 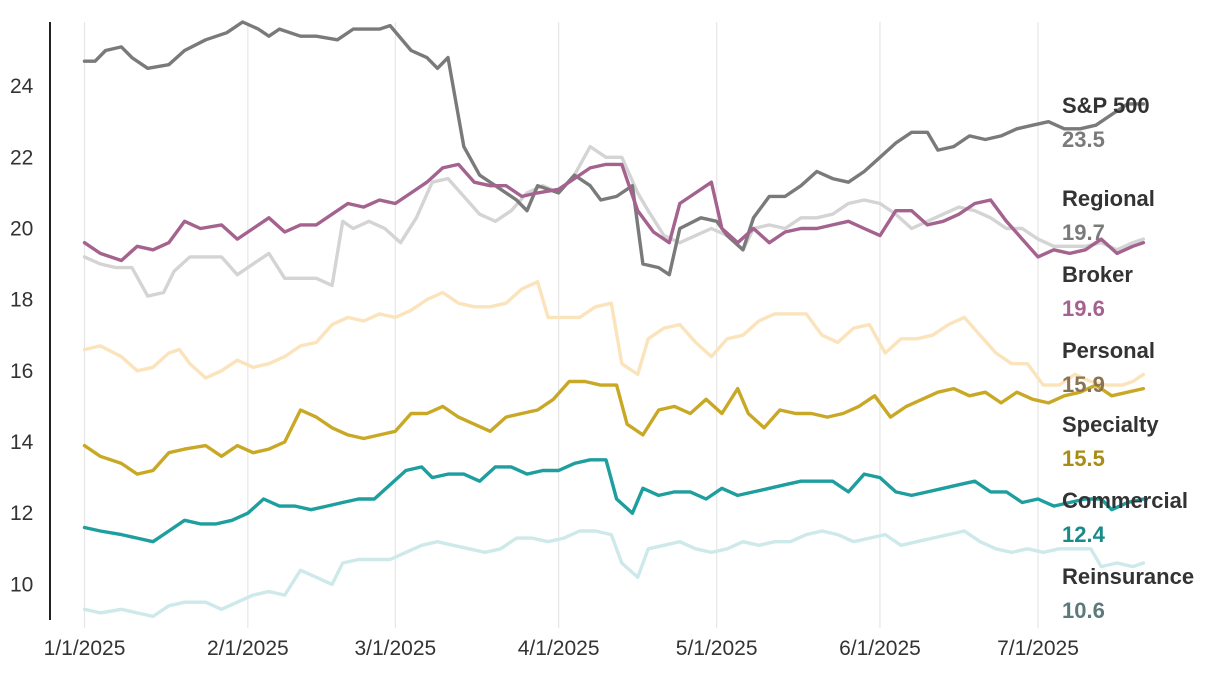 I want to click on x-tick-label: 7/1/2025, so click(x=1038, y=648).